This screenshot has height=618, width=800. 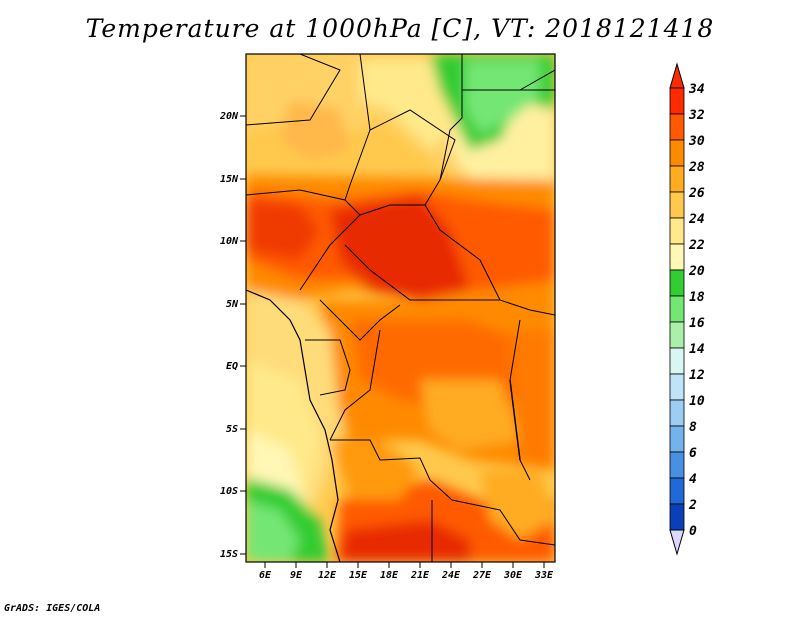 What do you see at coordinates (696, 141) in the screenshot?
I see `colorbar-label: 30` at bounding box center [696, 141].